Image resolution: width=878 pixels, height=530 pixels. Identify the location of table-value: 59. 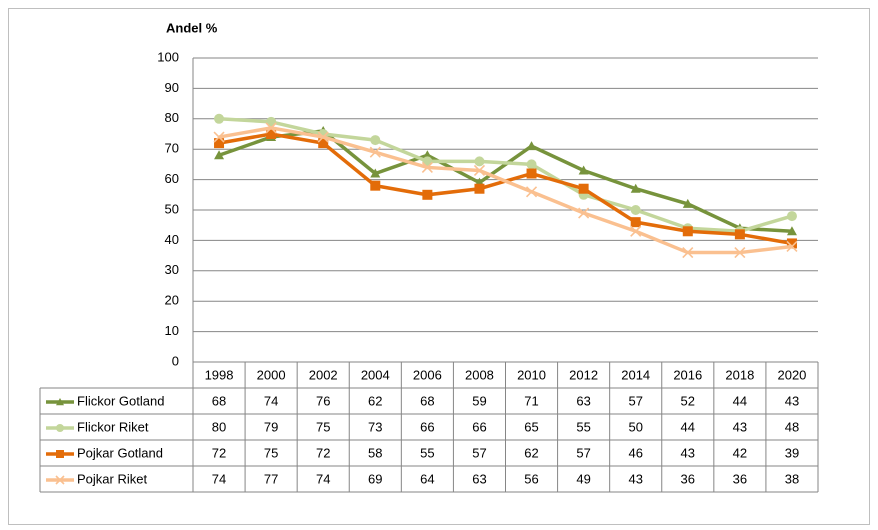
(479, 400).